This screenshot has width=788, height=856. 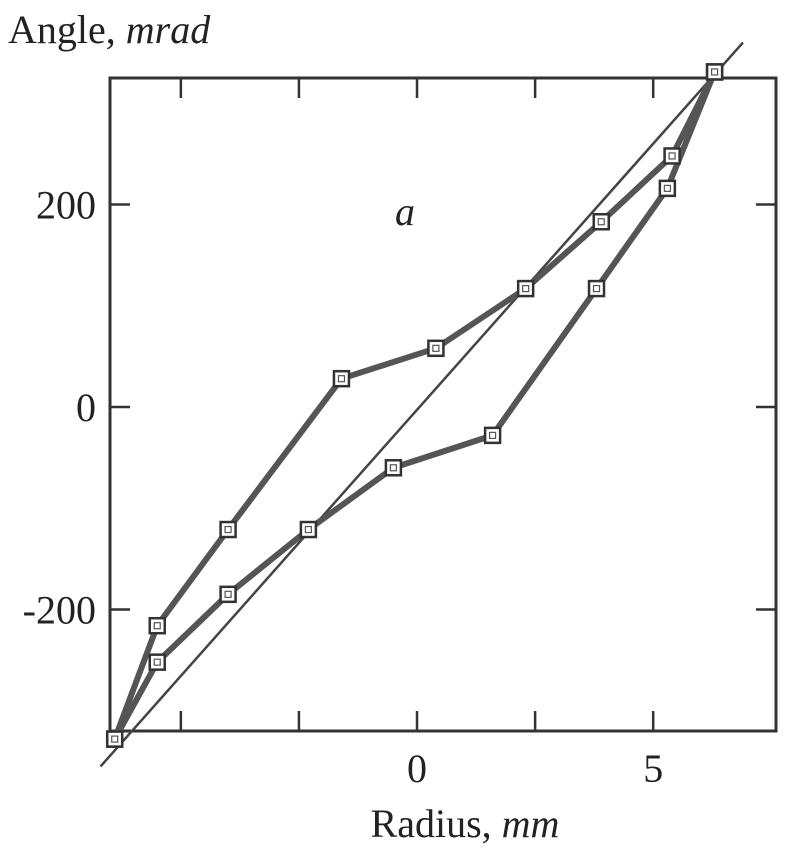 What do you see at coordinates (168, 29) in the screenshot?
I see `y-axis-unit: mrad` at bounding box center [168, 29].